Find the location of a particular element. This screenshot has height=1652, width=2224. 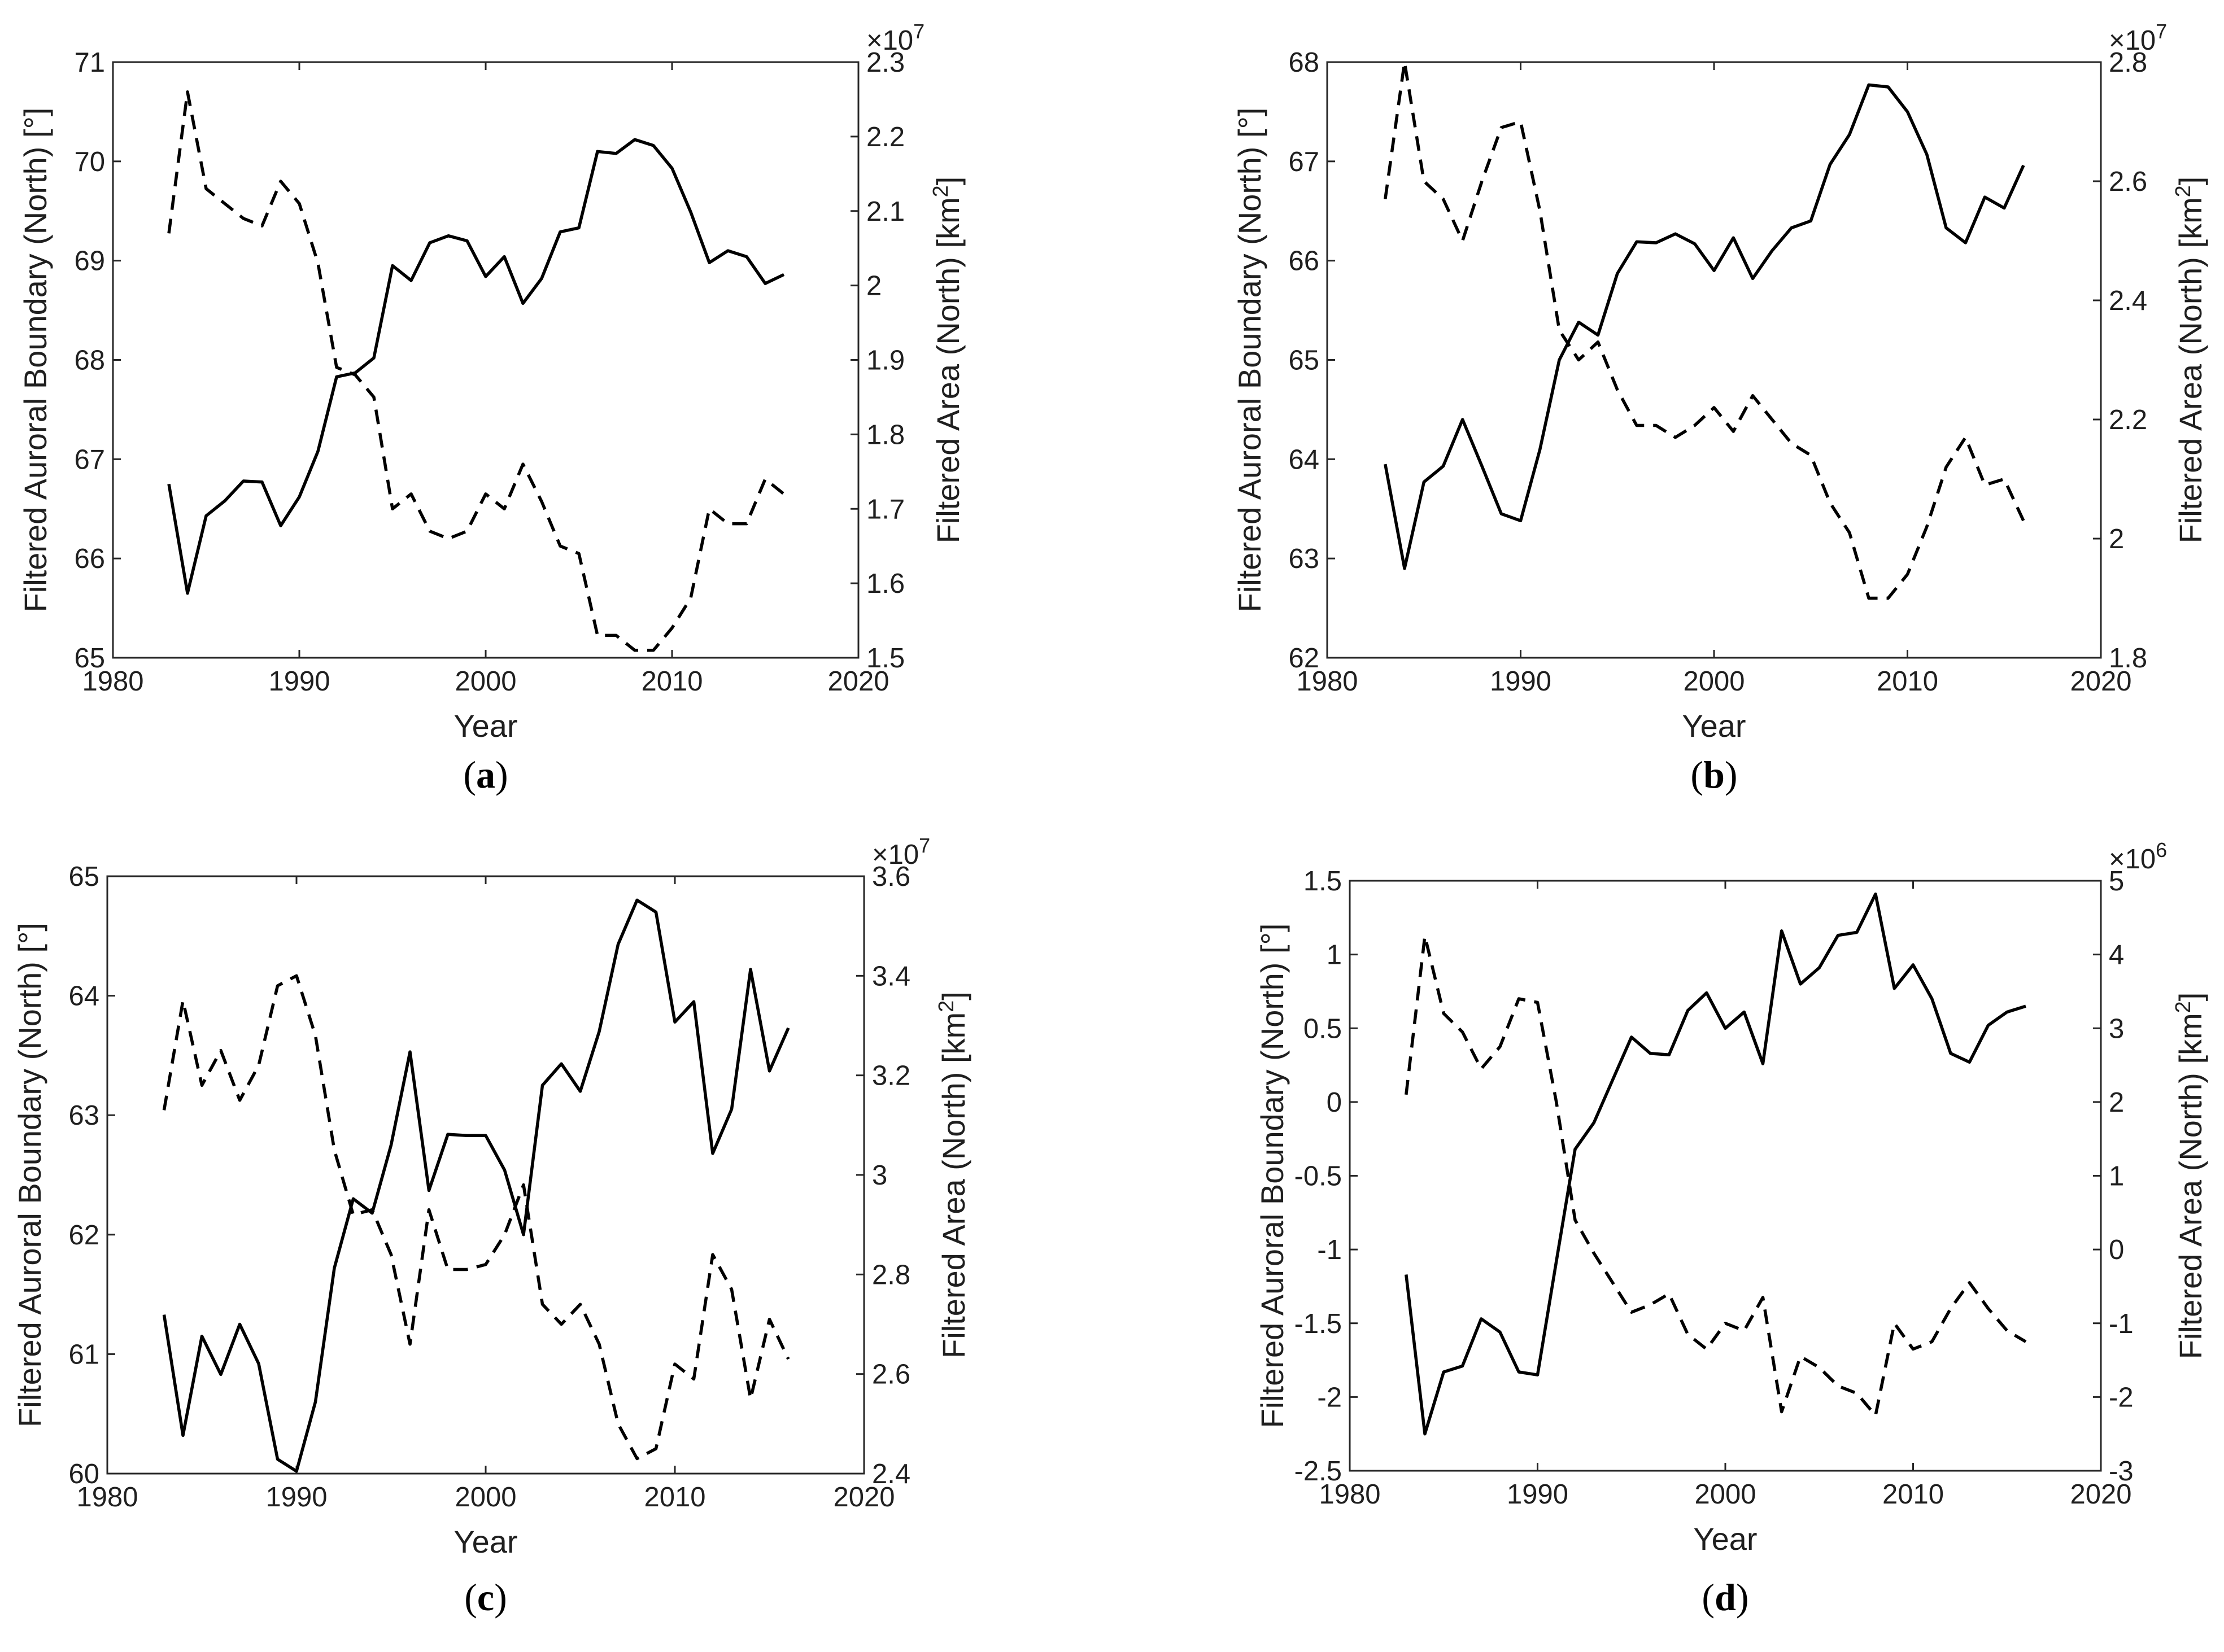

y-left-tick-label: 69 is located at coordinates (89, 261).